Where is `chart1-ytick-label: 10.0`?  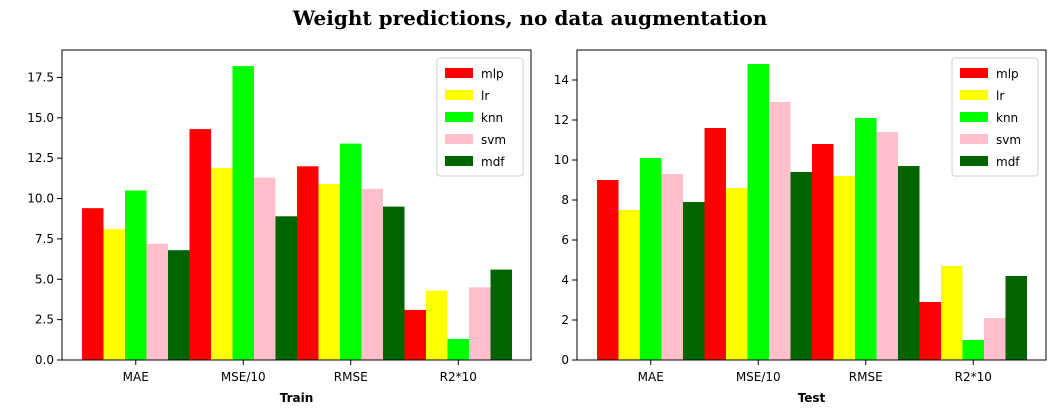
chart1-ytick-label: 10.0 is located at coordinates (40, 199).